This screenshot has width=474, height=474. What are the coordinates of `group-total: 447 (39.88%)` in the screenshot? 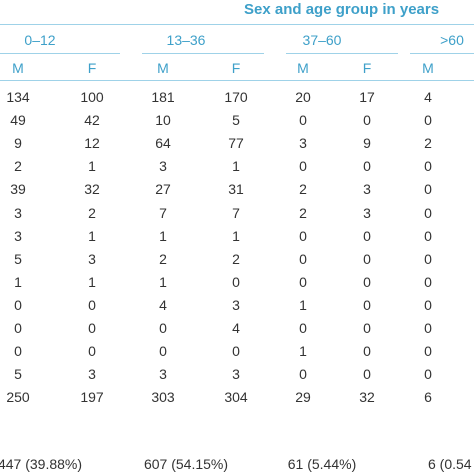 It's located at (41, 464).